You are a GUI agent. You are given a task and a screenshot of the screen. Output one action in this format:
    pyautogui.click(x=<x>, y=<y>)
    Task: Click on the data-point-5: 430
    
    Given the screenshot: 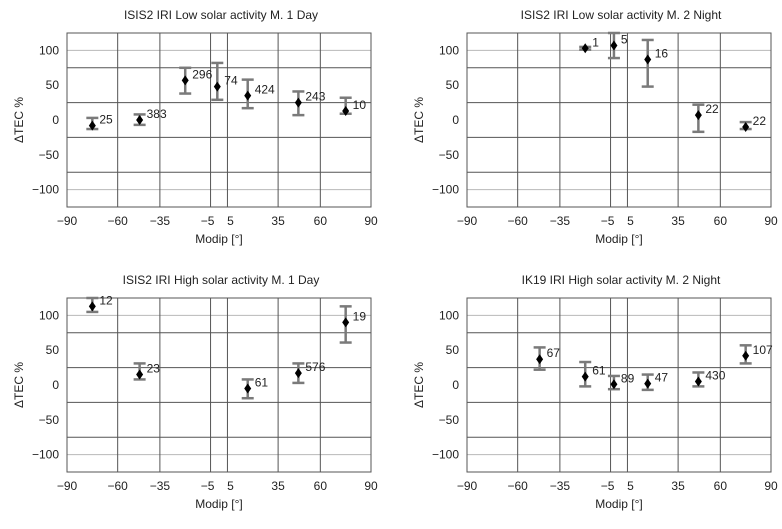 What is the action you would take?
    pyautogui.click(x=709, y=378)
    